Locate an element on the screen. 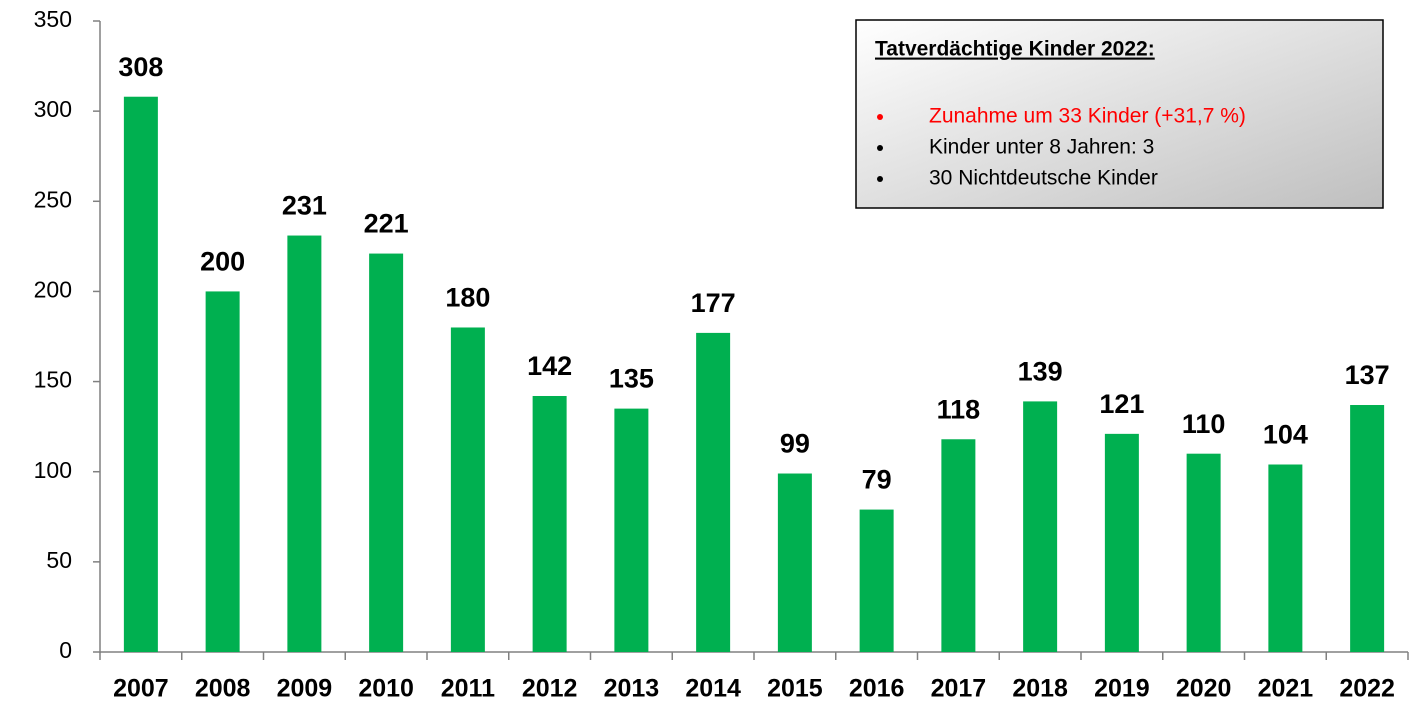 Image resolution: width=1410 pixels, height=707 pixels. x-tick-label: 2017 is located at coordinates (959, 689).